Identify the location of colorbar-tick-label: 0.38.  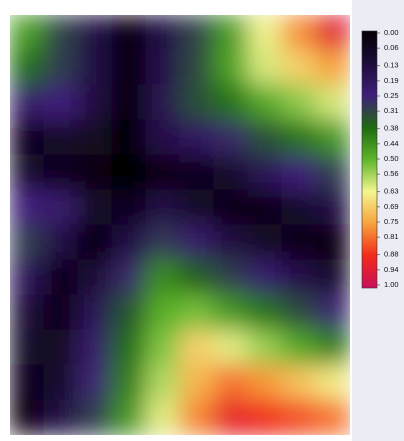
(391, 128).